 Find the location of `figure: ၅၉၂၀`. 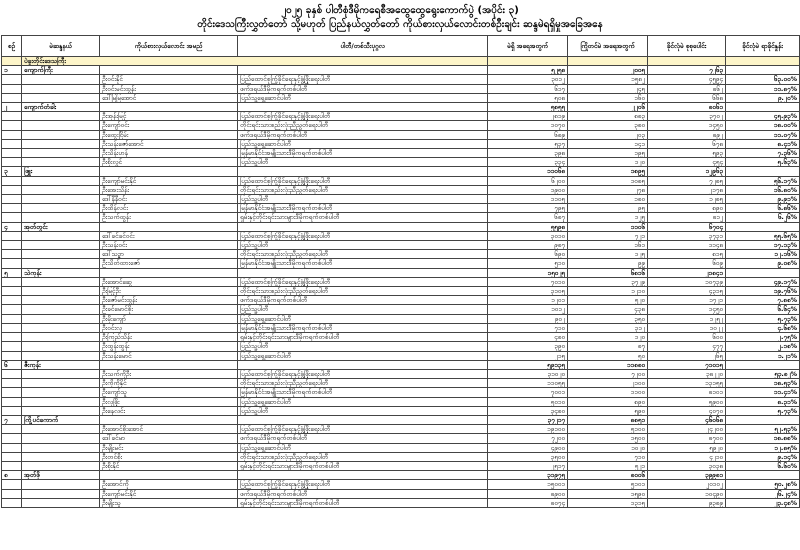

figure: ၅၉၂၀ is located at coordinates (686, 447).